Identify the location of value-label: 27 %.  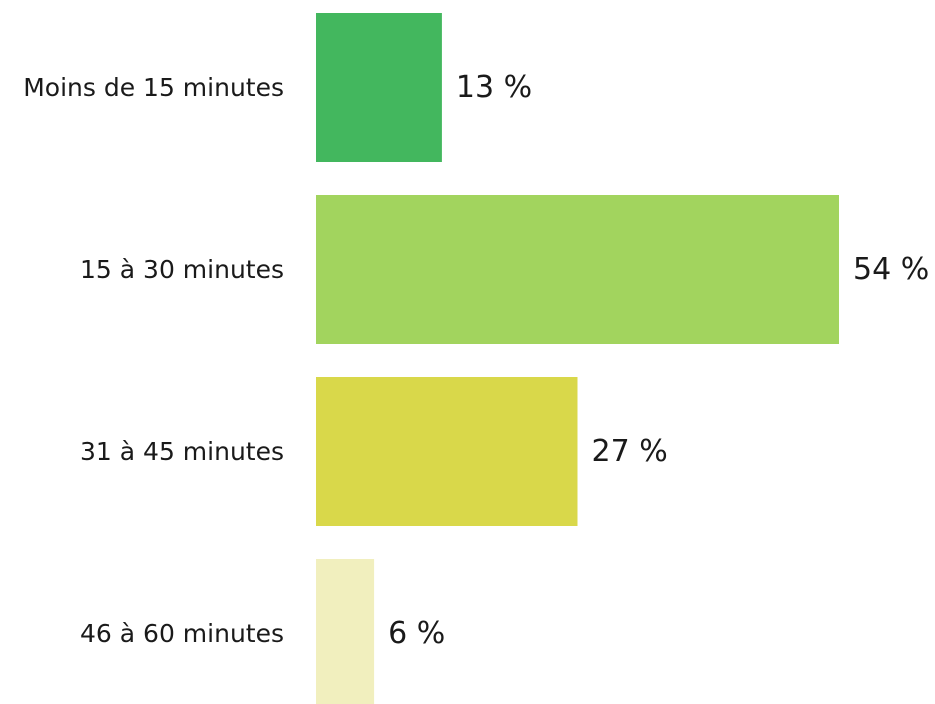
(630, 451).